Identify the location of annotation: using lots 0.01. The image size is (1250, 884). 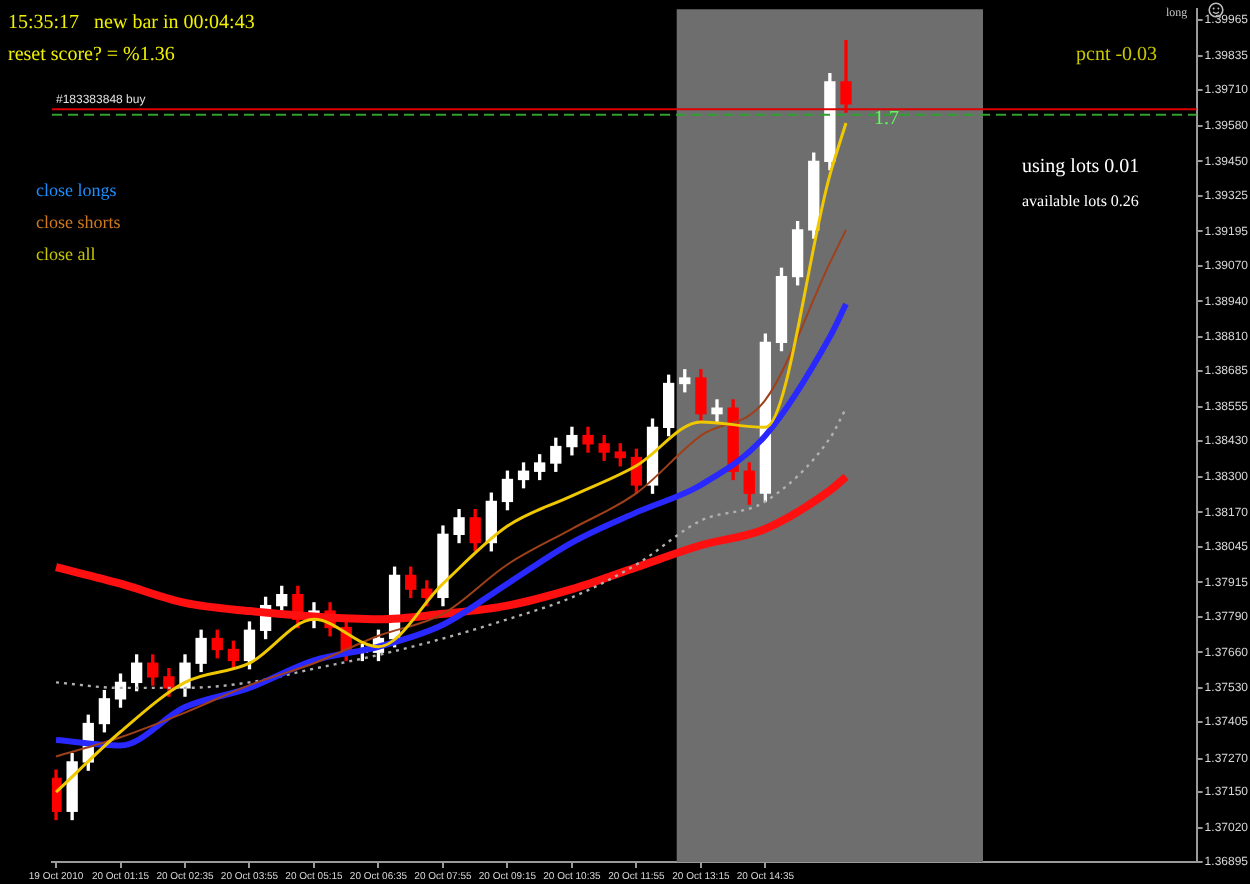
(1081, 167).